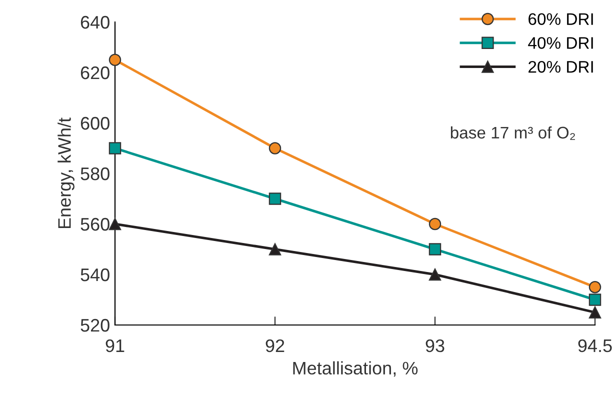 The height and width of the screenshot is (403, 616). What do you see at coordinates (66, 173) in the screenshot?
I see `y-axis-title: Energy, kWh/t` at bounding box center [66, 173].